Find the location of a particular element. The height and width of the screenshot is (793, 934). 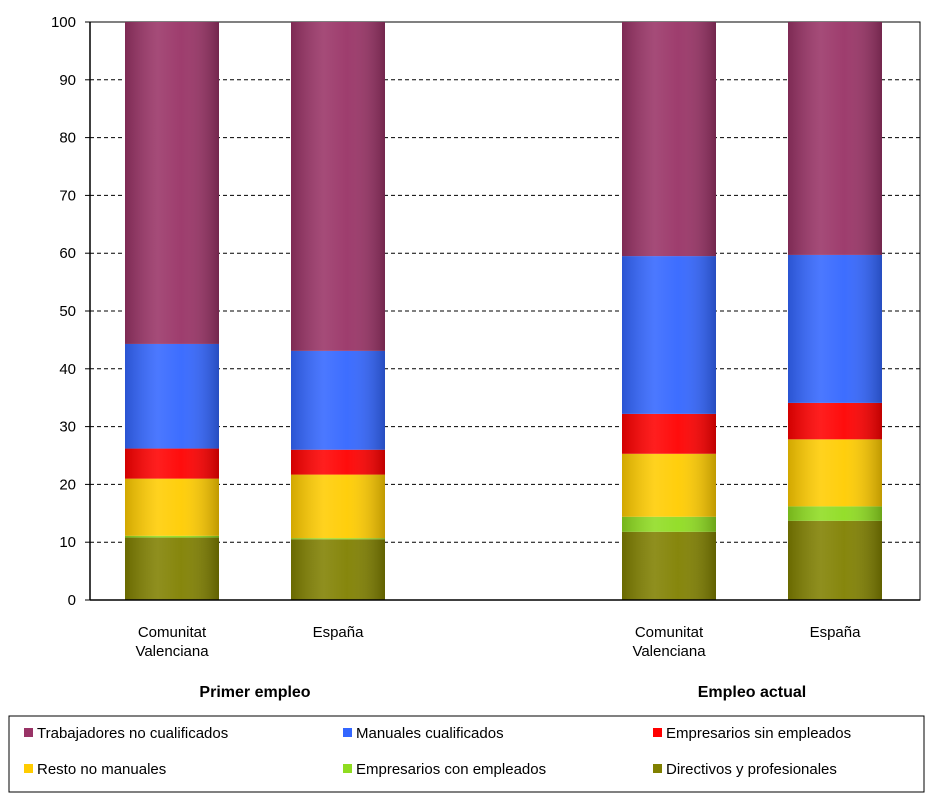

legend-box is located at coordinates (466, 754).